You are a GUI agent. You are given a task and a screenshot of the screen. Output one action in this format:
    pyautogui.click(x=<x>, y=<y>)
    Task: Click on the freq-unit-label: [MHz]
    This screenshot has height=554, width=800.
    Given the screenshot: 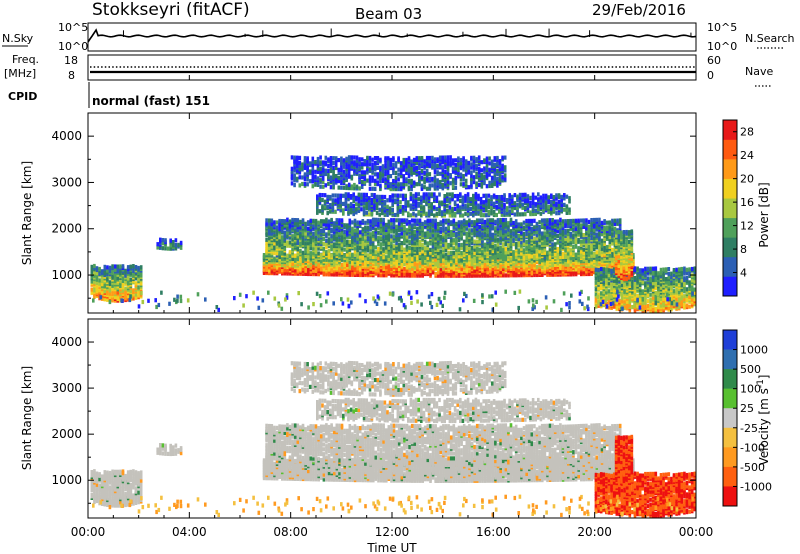 What is the action you would take?
    pyautogui.click(x=20, y=73)
    